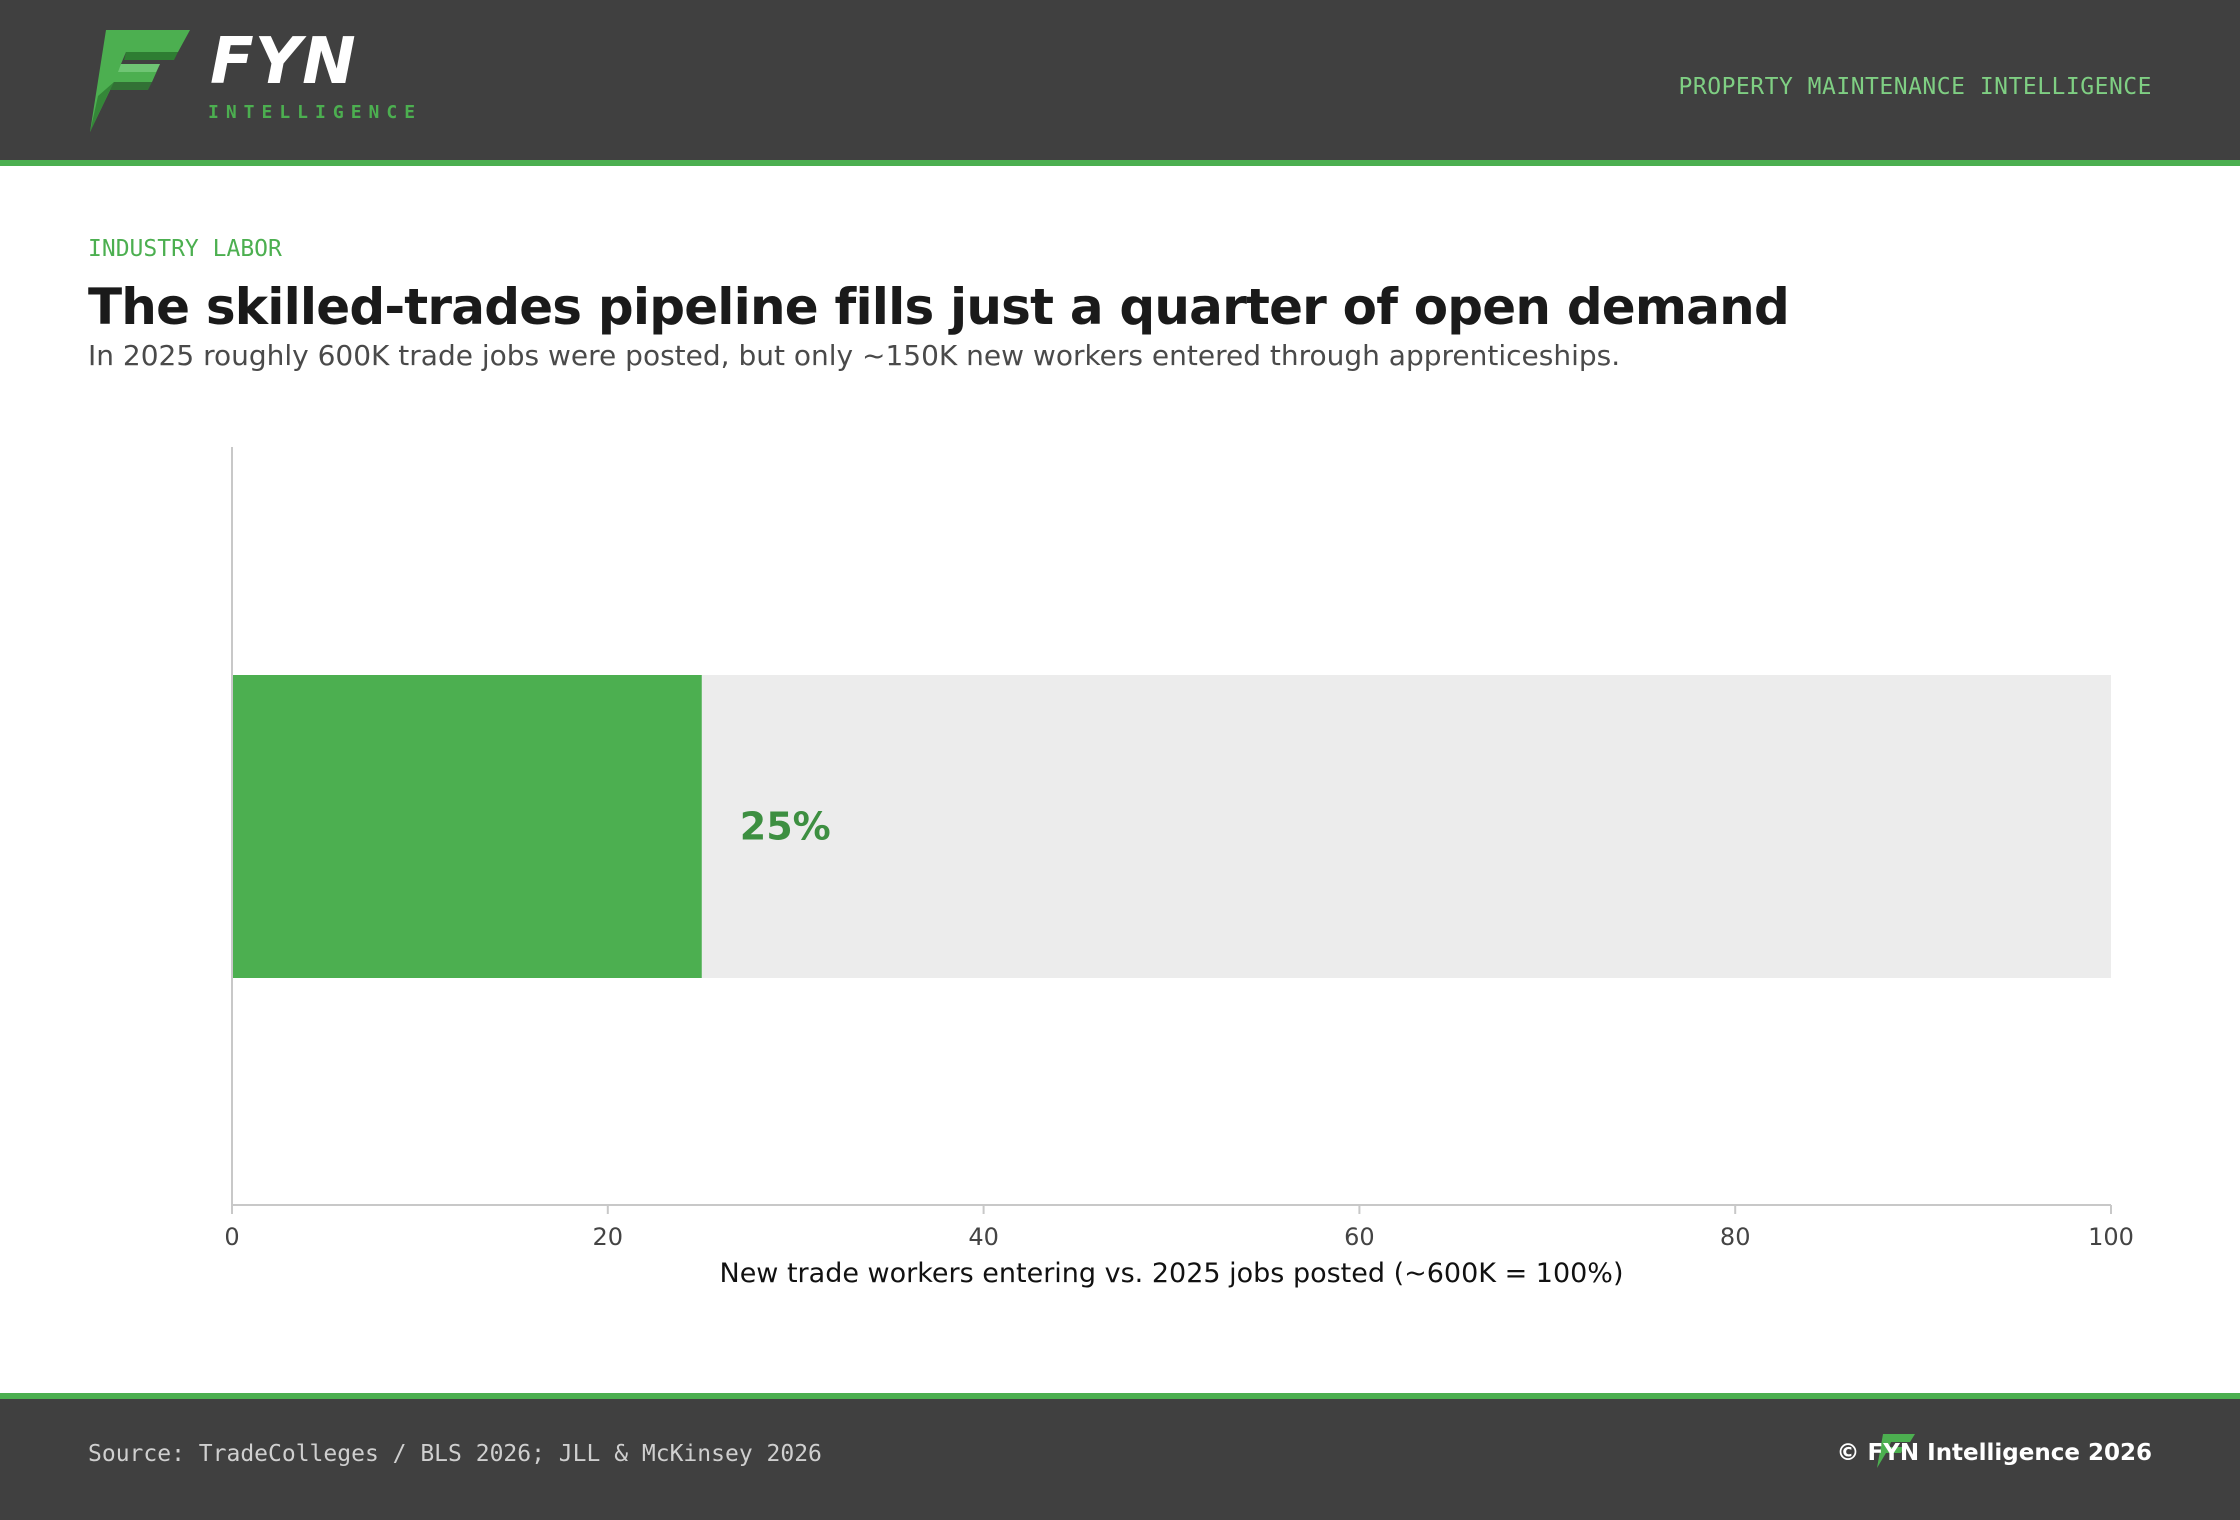 The width and height of the screenshot is (2240, 1520). Describe the element at coordinates (315, 112) in the screenshot. I see `brand-subtitle: INTELLIGENCE` at that location.